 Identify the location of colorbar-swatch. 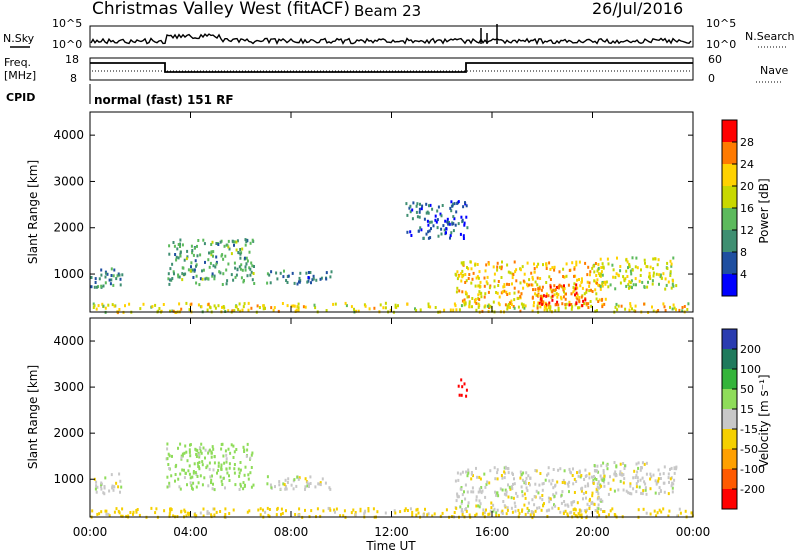
(729, 479).